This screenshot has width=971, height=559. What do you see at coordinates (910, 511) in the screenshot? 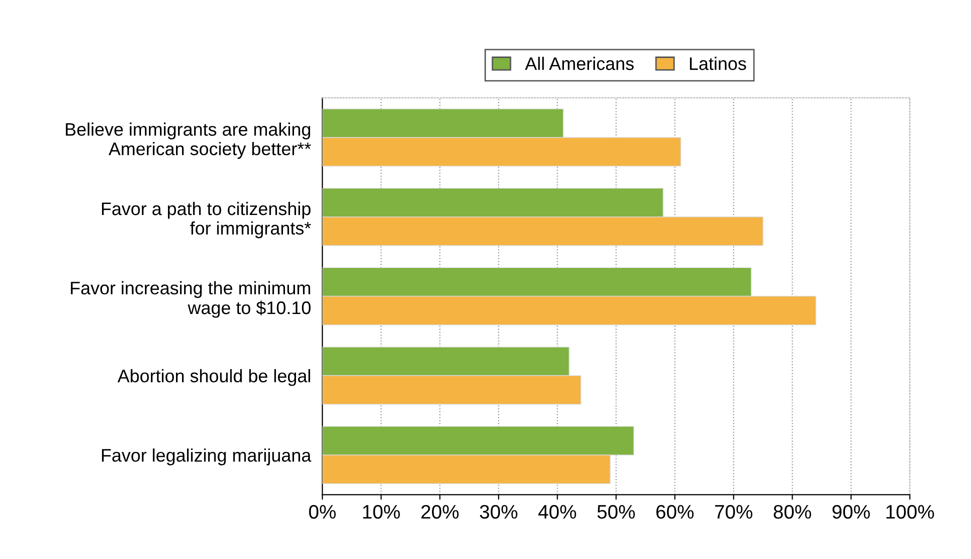
I see `x-tick-label: 100%` at bounding box center [910, 511].